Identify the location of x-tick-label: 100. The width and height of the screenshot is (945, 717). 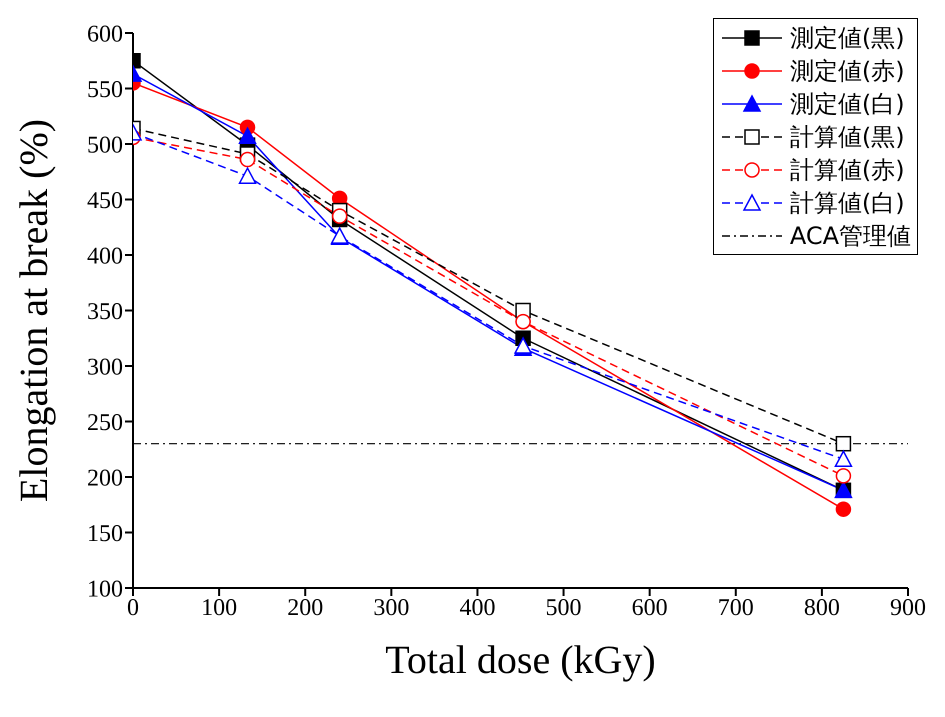
(219, 608).